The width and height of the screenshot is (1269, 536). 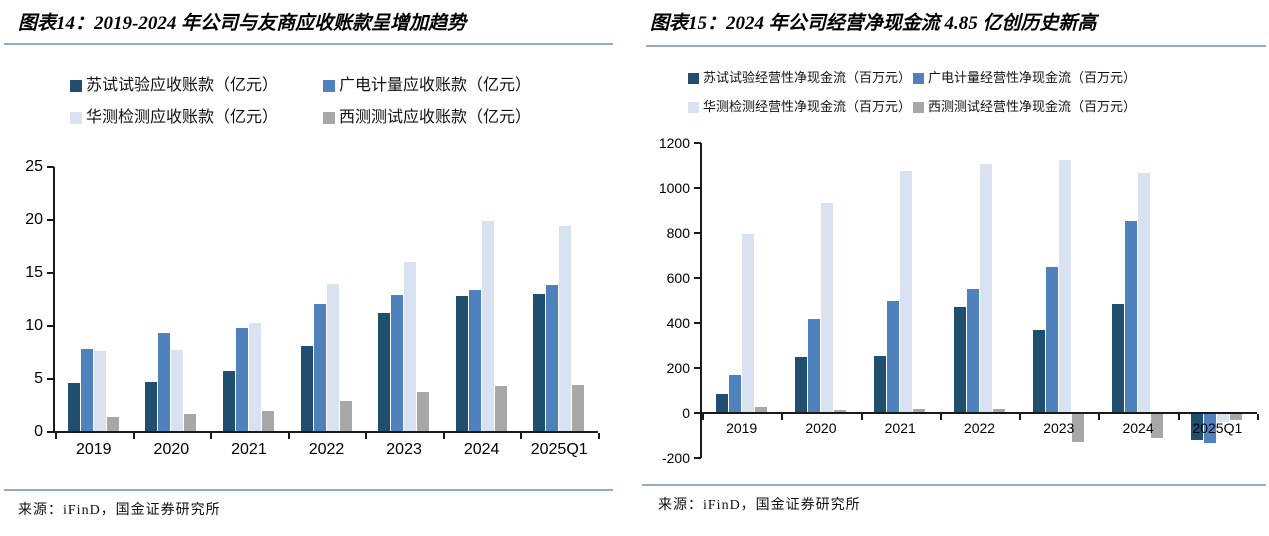 I want to click on figure-14-title-divider, so click(x=308, y=44).